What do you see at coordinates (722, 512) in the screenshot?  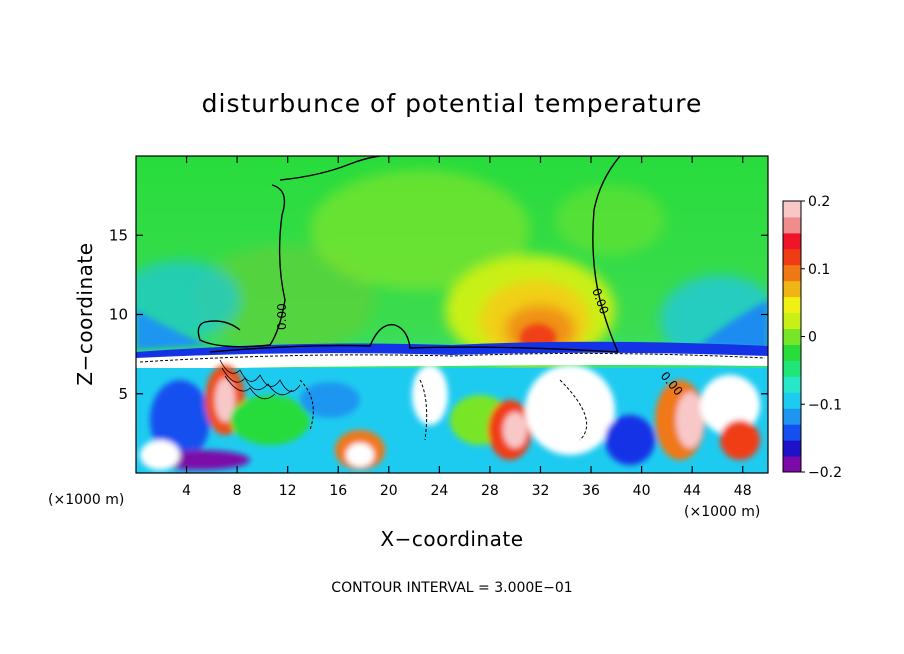 I see `x-unit-right: (×1000 m)` at bounding box center [722, 512].